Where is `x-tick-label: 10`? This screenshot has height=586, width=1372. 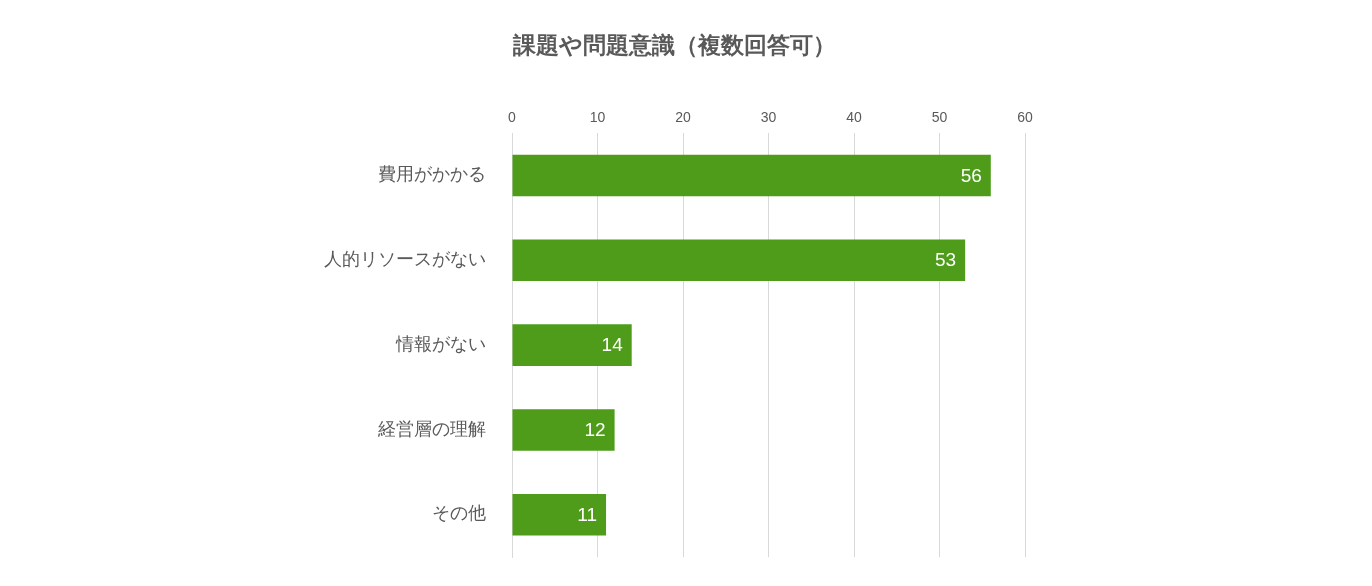 x-tick-label: 10 is located at coordinates (597, 117).